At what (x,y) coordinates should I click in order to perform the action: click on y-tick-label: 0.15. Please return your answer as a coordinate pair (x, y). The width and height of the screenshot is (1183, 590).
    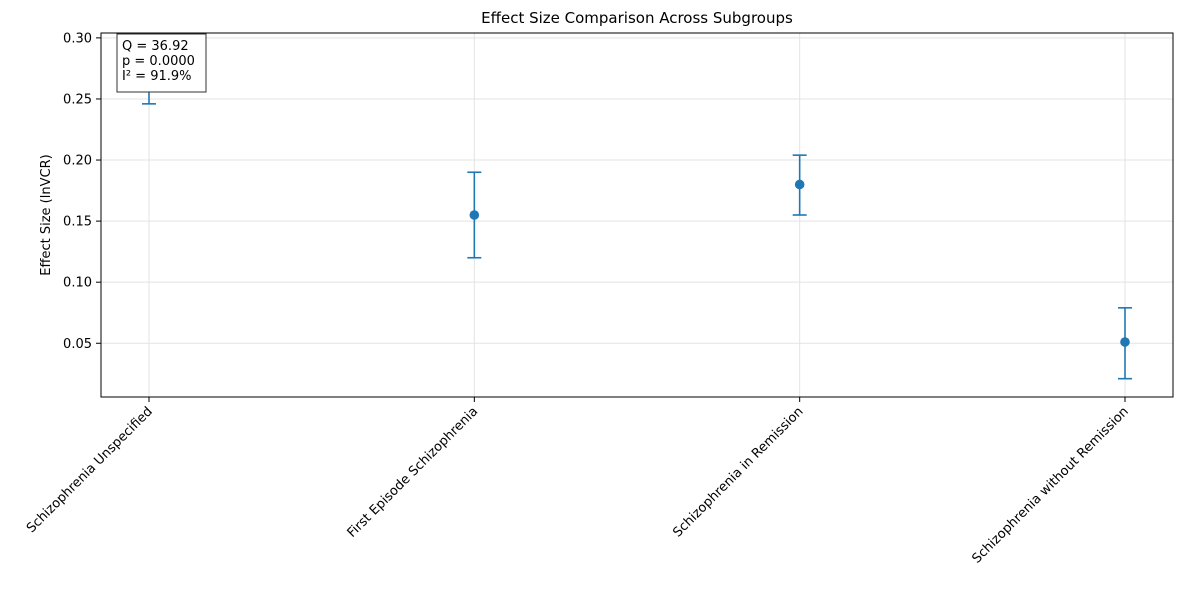
    Looking at the image, I should click on (77, 222).